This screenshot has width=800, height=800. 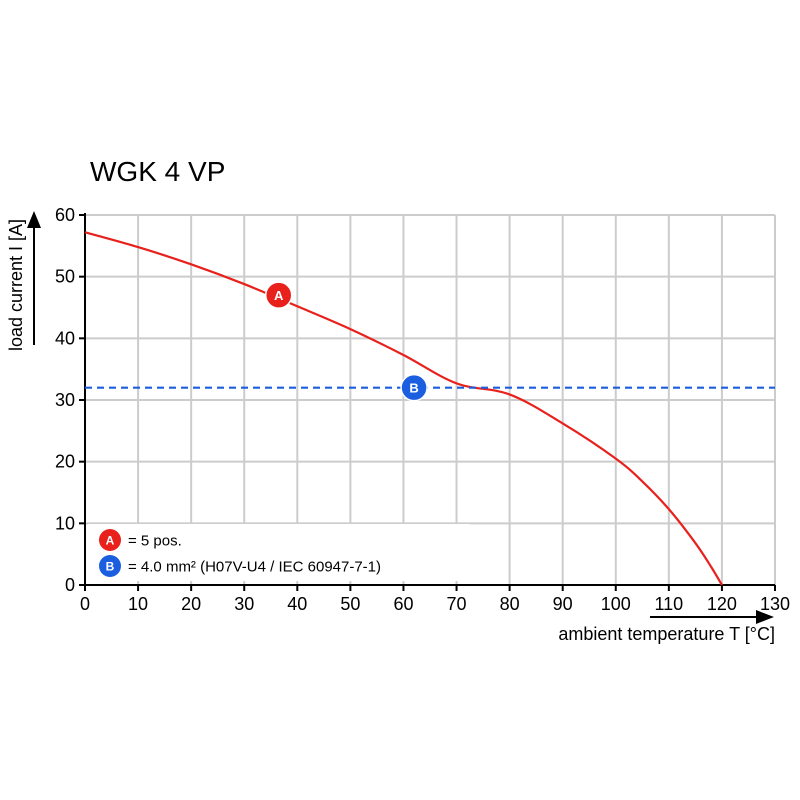 I want to click on legend-badge-b, so click(x=110, y=566).